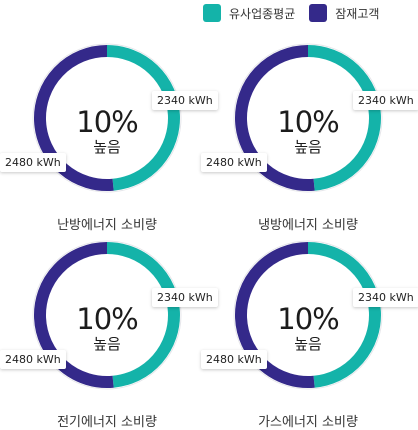 This screenshot has width=418, height=430. I want to click on legend-item-prospect: 잠재고객, so click(344, 13).